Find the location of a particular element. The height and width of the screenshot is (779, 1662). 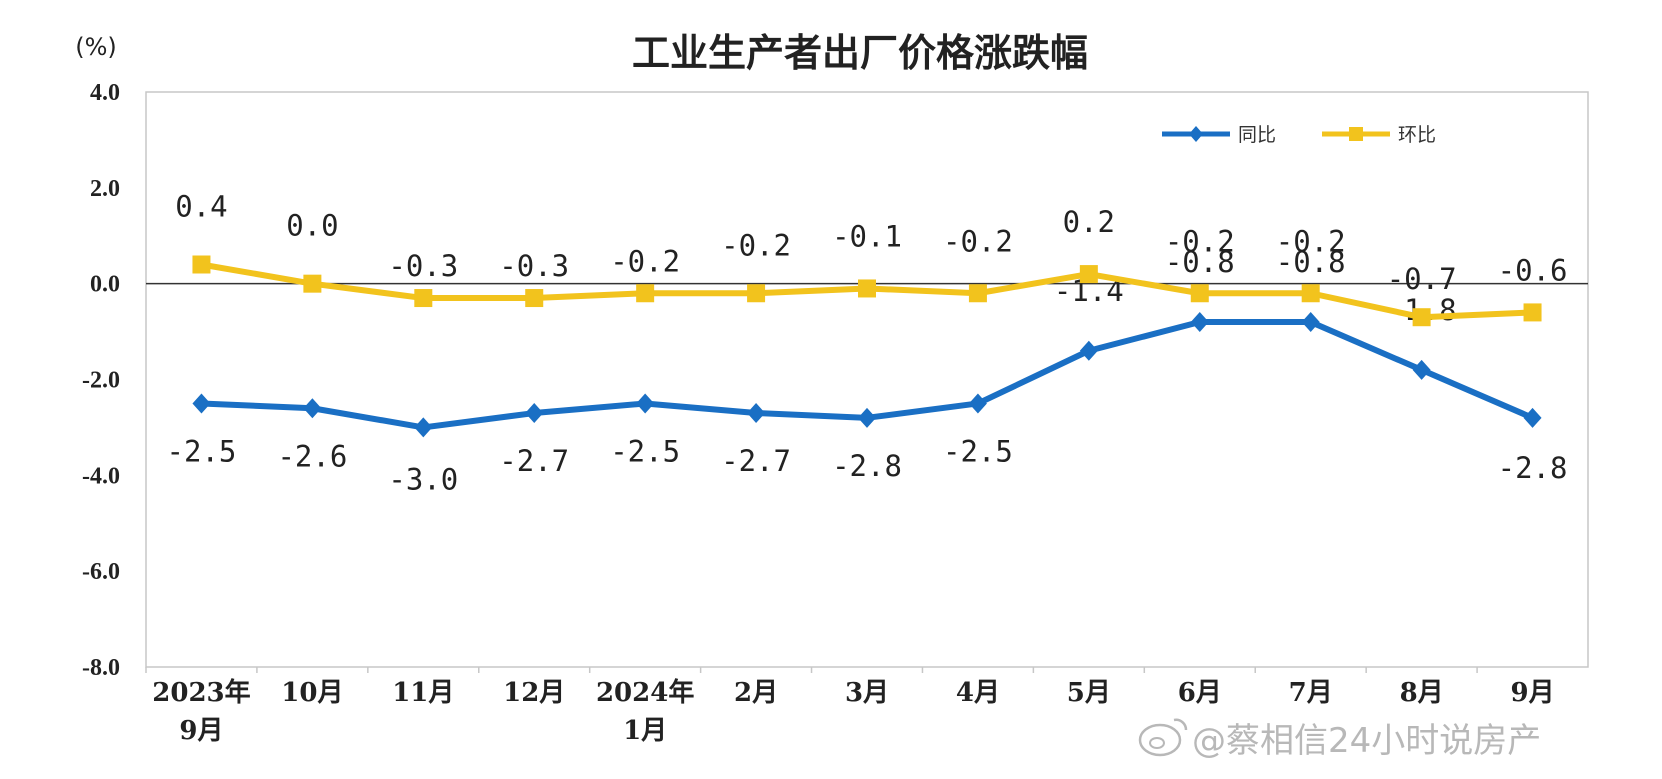

legend-label: 同比 is located at coordinates (1257, 135).